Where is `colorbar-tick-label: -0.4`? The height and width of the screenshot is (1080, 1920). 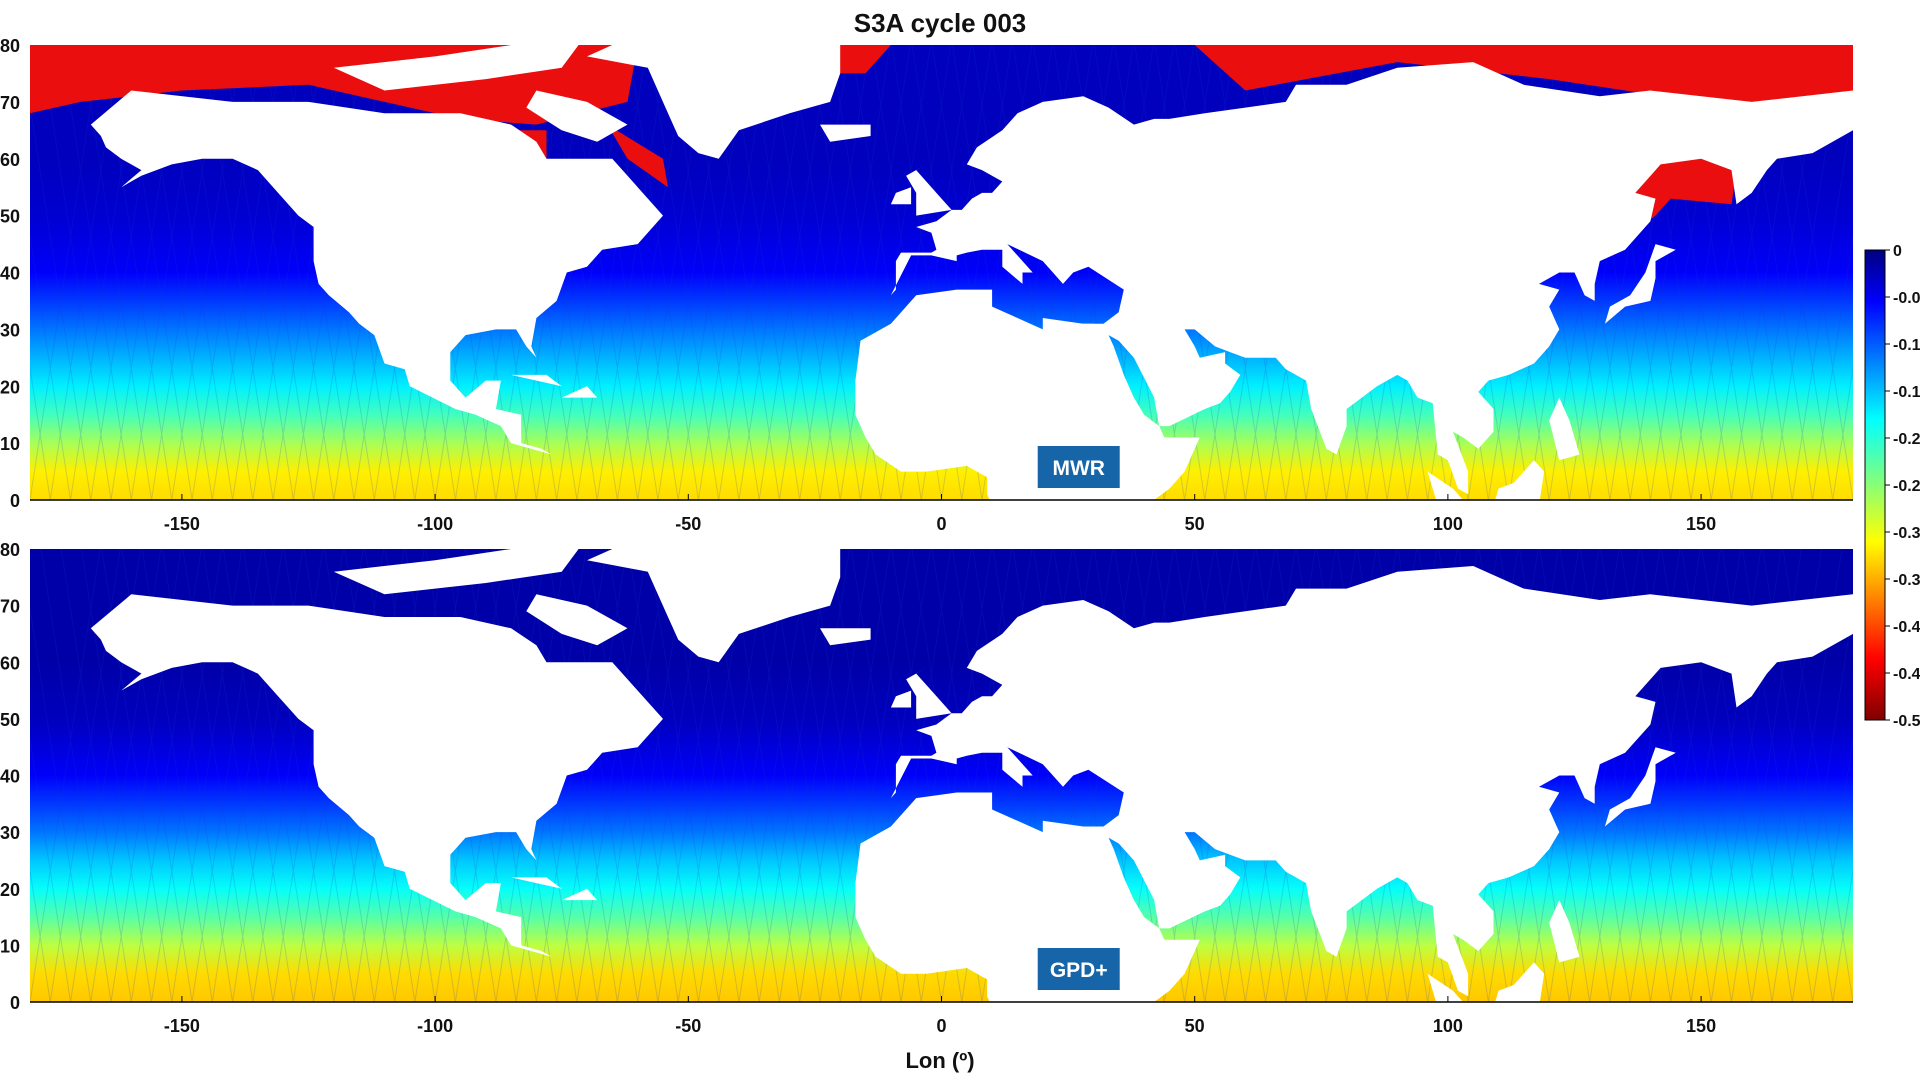 colorbar-tick-label: -0.4 is located at coordinates (1906, 627).